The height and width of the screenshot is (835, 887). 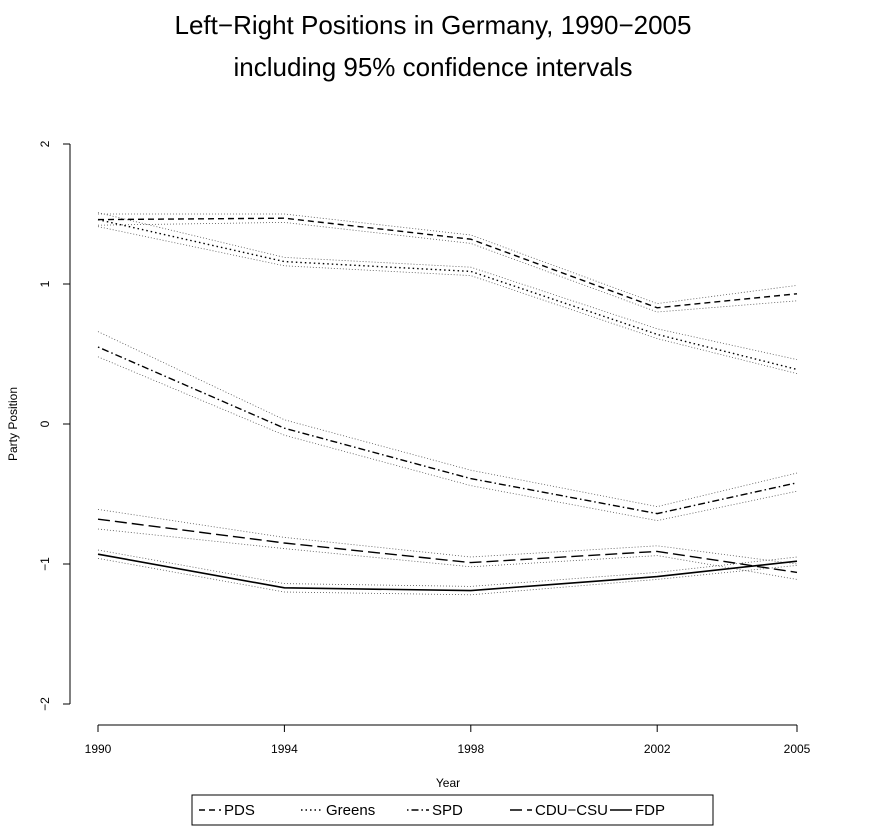 What do you see at coordinates (797, 749) in the screenshot?
I see `x-tick-label: 2005` at bounding box center [797, 749].